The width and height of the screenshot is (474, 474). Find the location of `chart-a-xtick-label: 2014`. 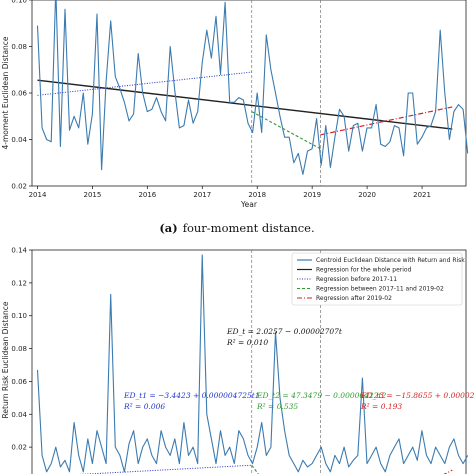

chart-a-xtick-label: 2014 is located at coordinates (38, 195).